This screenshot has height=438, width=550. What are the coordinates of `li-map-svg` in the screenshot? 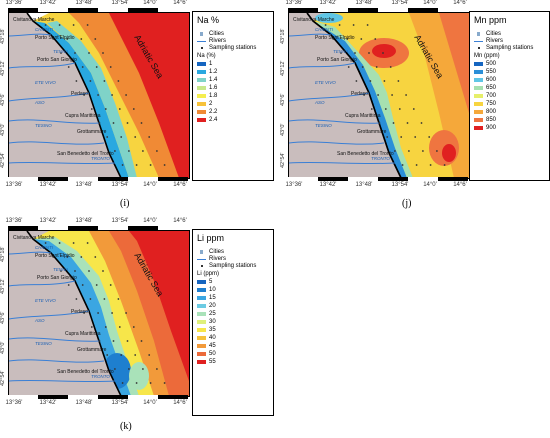 It's located at (99, 313).